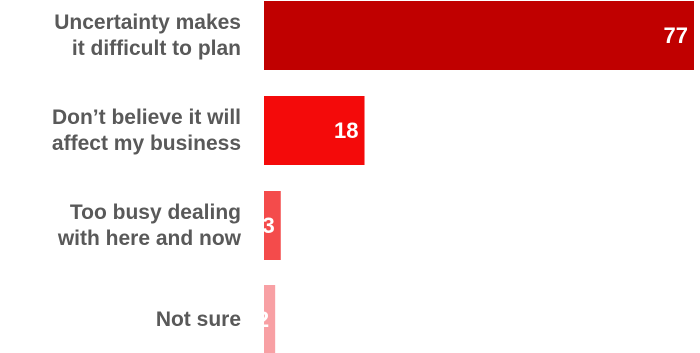  I want to click on category-label-3-line-0: Not sure, so click(198, 319).